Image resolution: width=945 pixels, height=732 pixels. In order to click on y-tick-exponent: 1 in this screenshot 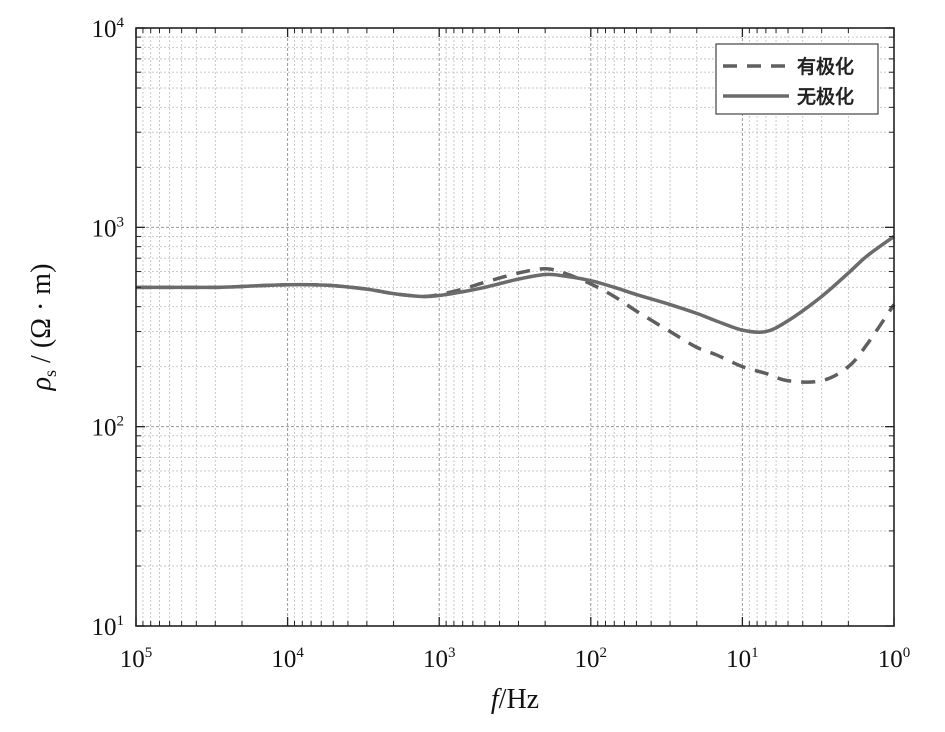, I will do `click(121, 621)`.